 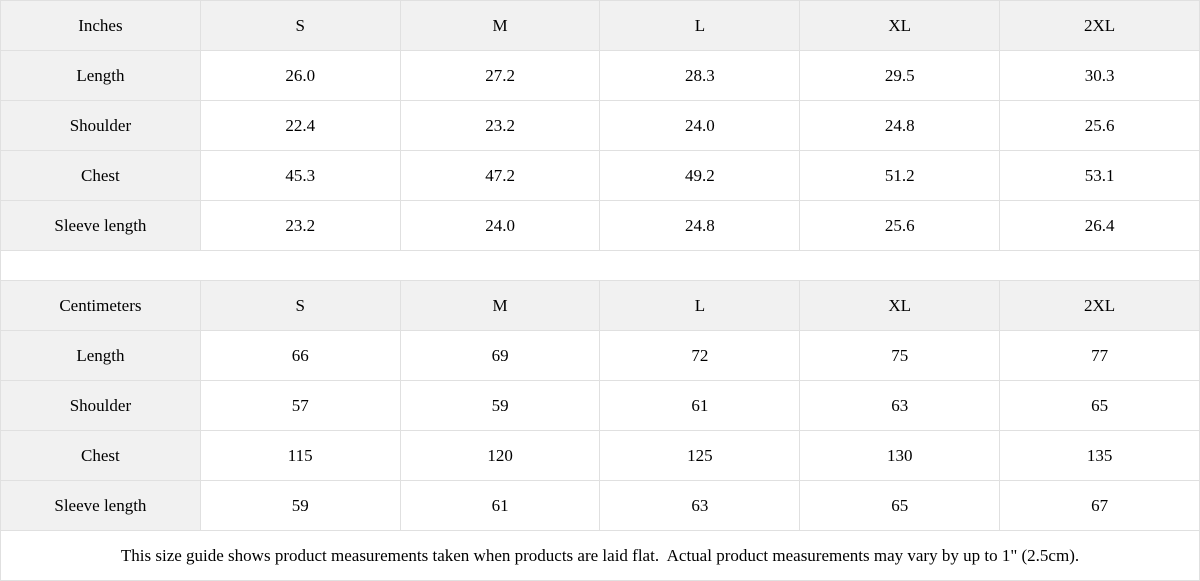 I want to click on inches-unit-header: Inches, so click(x=100, y=25).